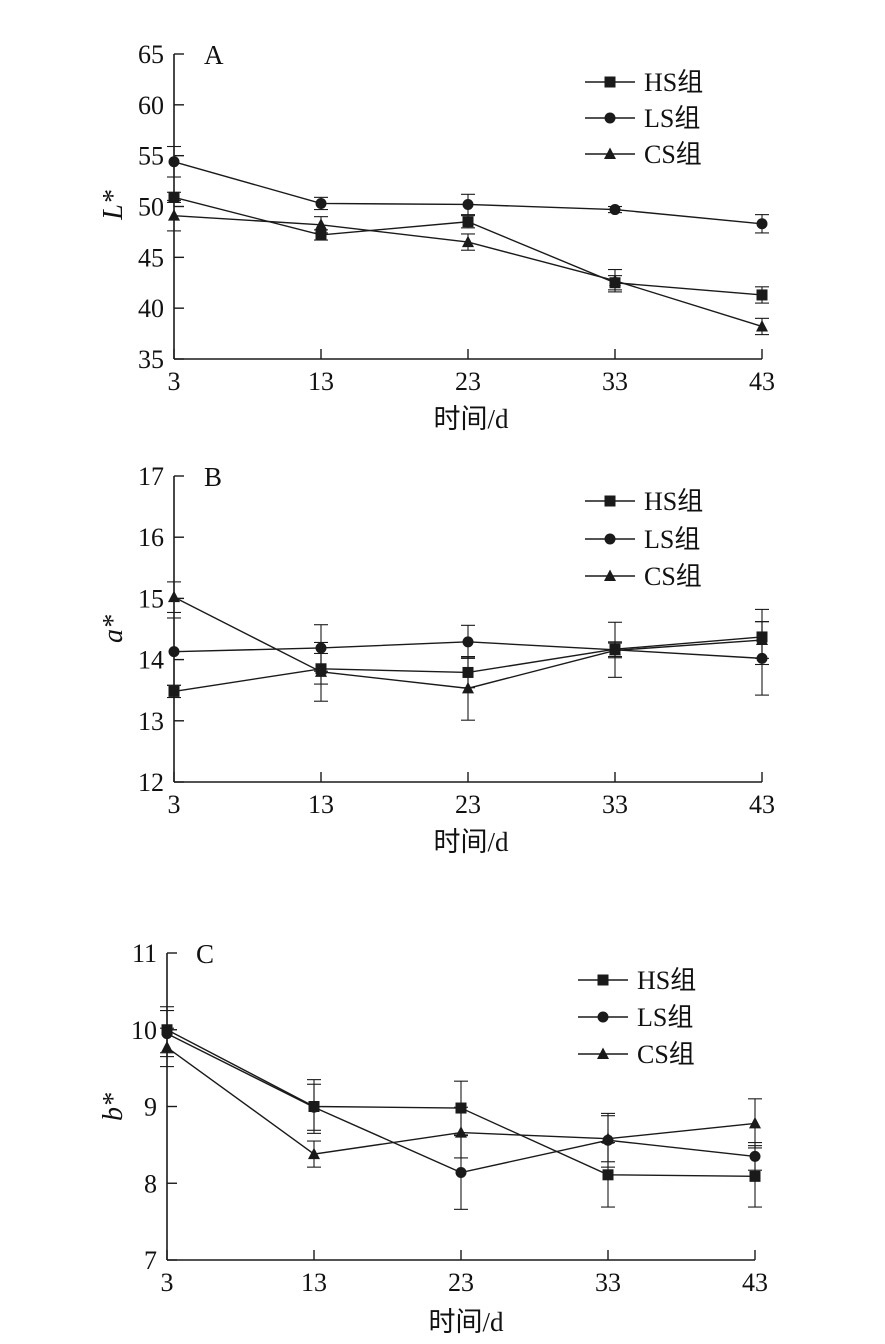 This screenshot has height=1344, width=885. What do you see at coordinates (151, 476) in the screenshot?
I see `y-tick-label: 17` at bounding box center [151, 476].